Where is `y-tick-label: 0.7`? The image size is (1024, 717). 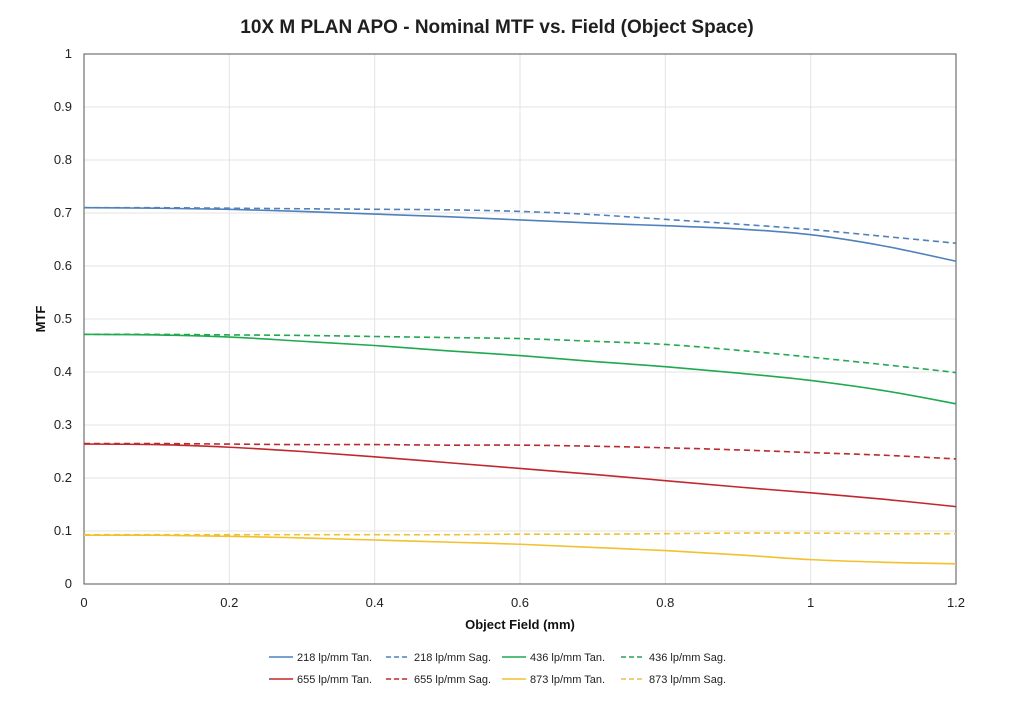
y-tick-label: 0.7 is located at coordinates (63, 212).